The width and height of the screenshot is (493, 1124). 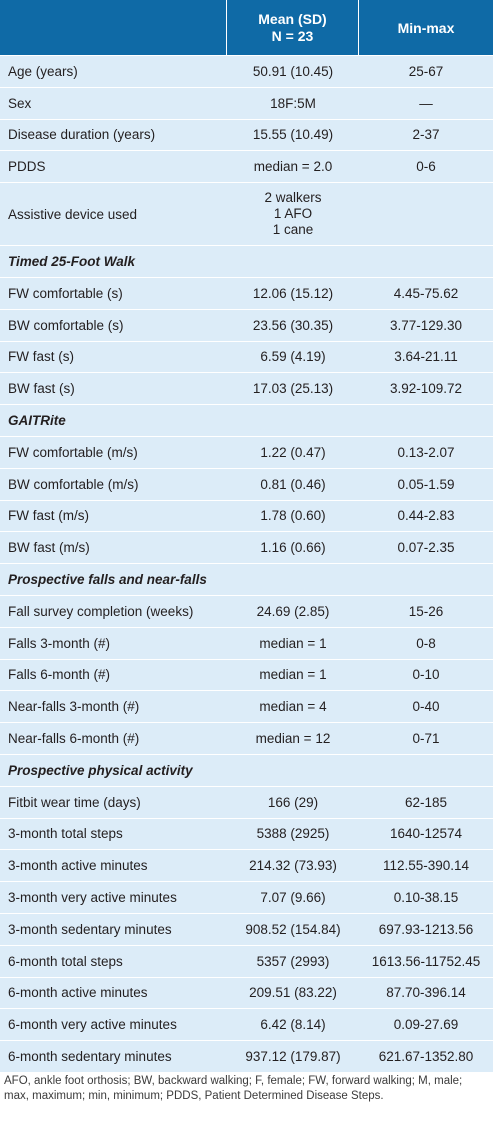 I want to click on header-range-cell: Min-max, so click(x=426, y=27).